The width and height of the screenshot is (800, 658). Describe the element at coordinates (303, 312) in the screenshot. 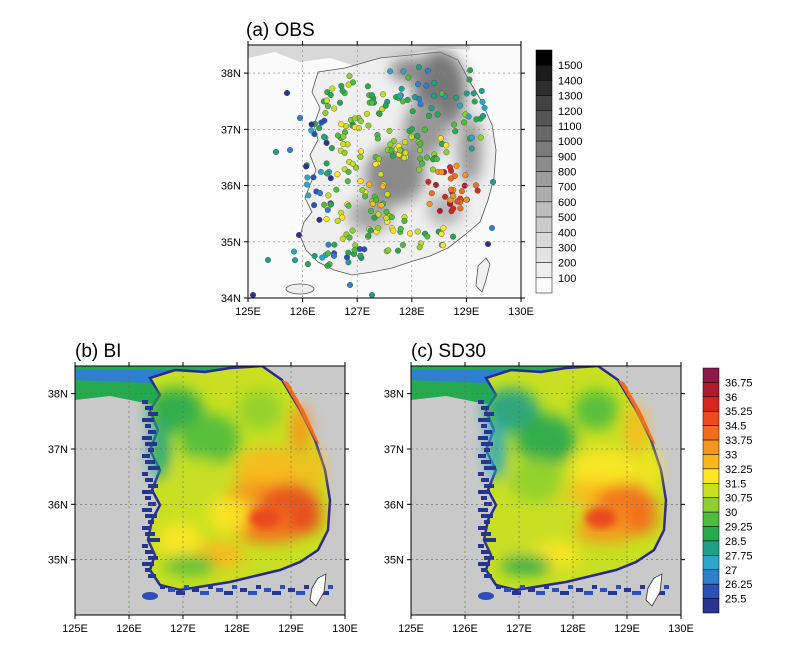

I see `lon-tick-label: 126E` at that location.